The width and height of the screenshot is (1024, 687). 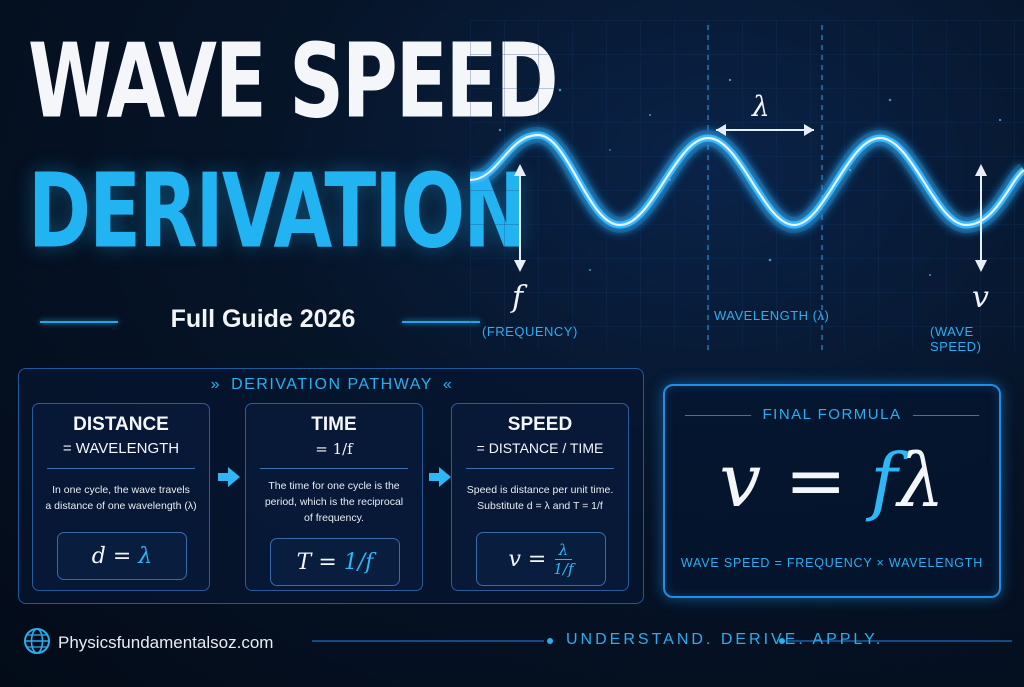 What do you see at coordinates (563, 550) in the screenshot?
I see `eq-numerator: λ` at bounding box center [563, 550].